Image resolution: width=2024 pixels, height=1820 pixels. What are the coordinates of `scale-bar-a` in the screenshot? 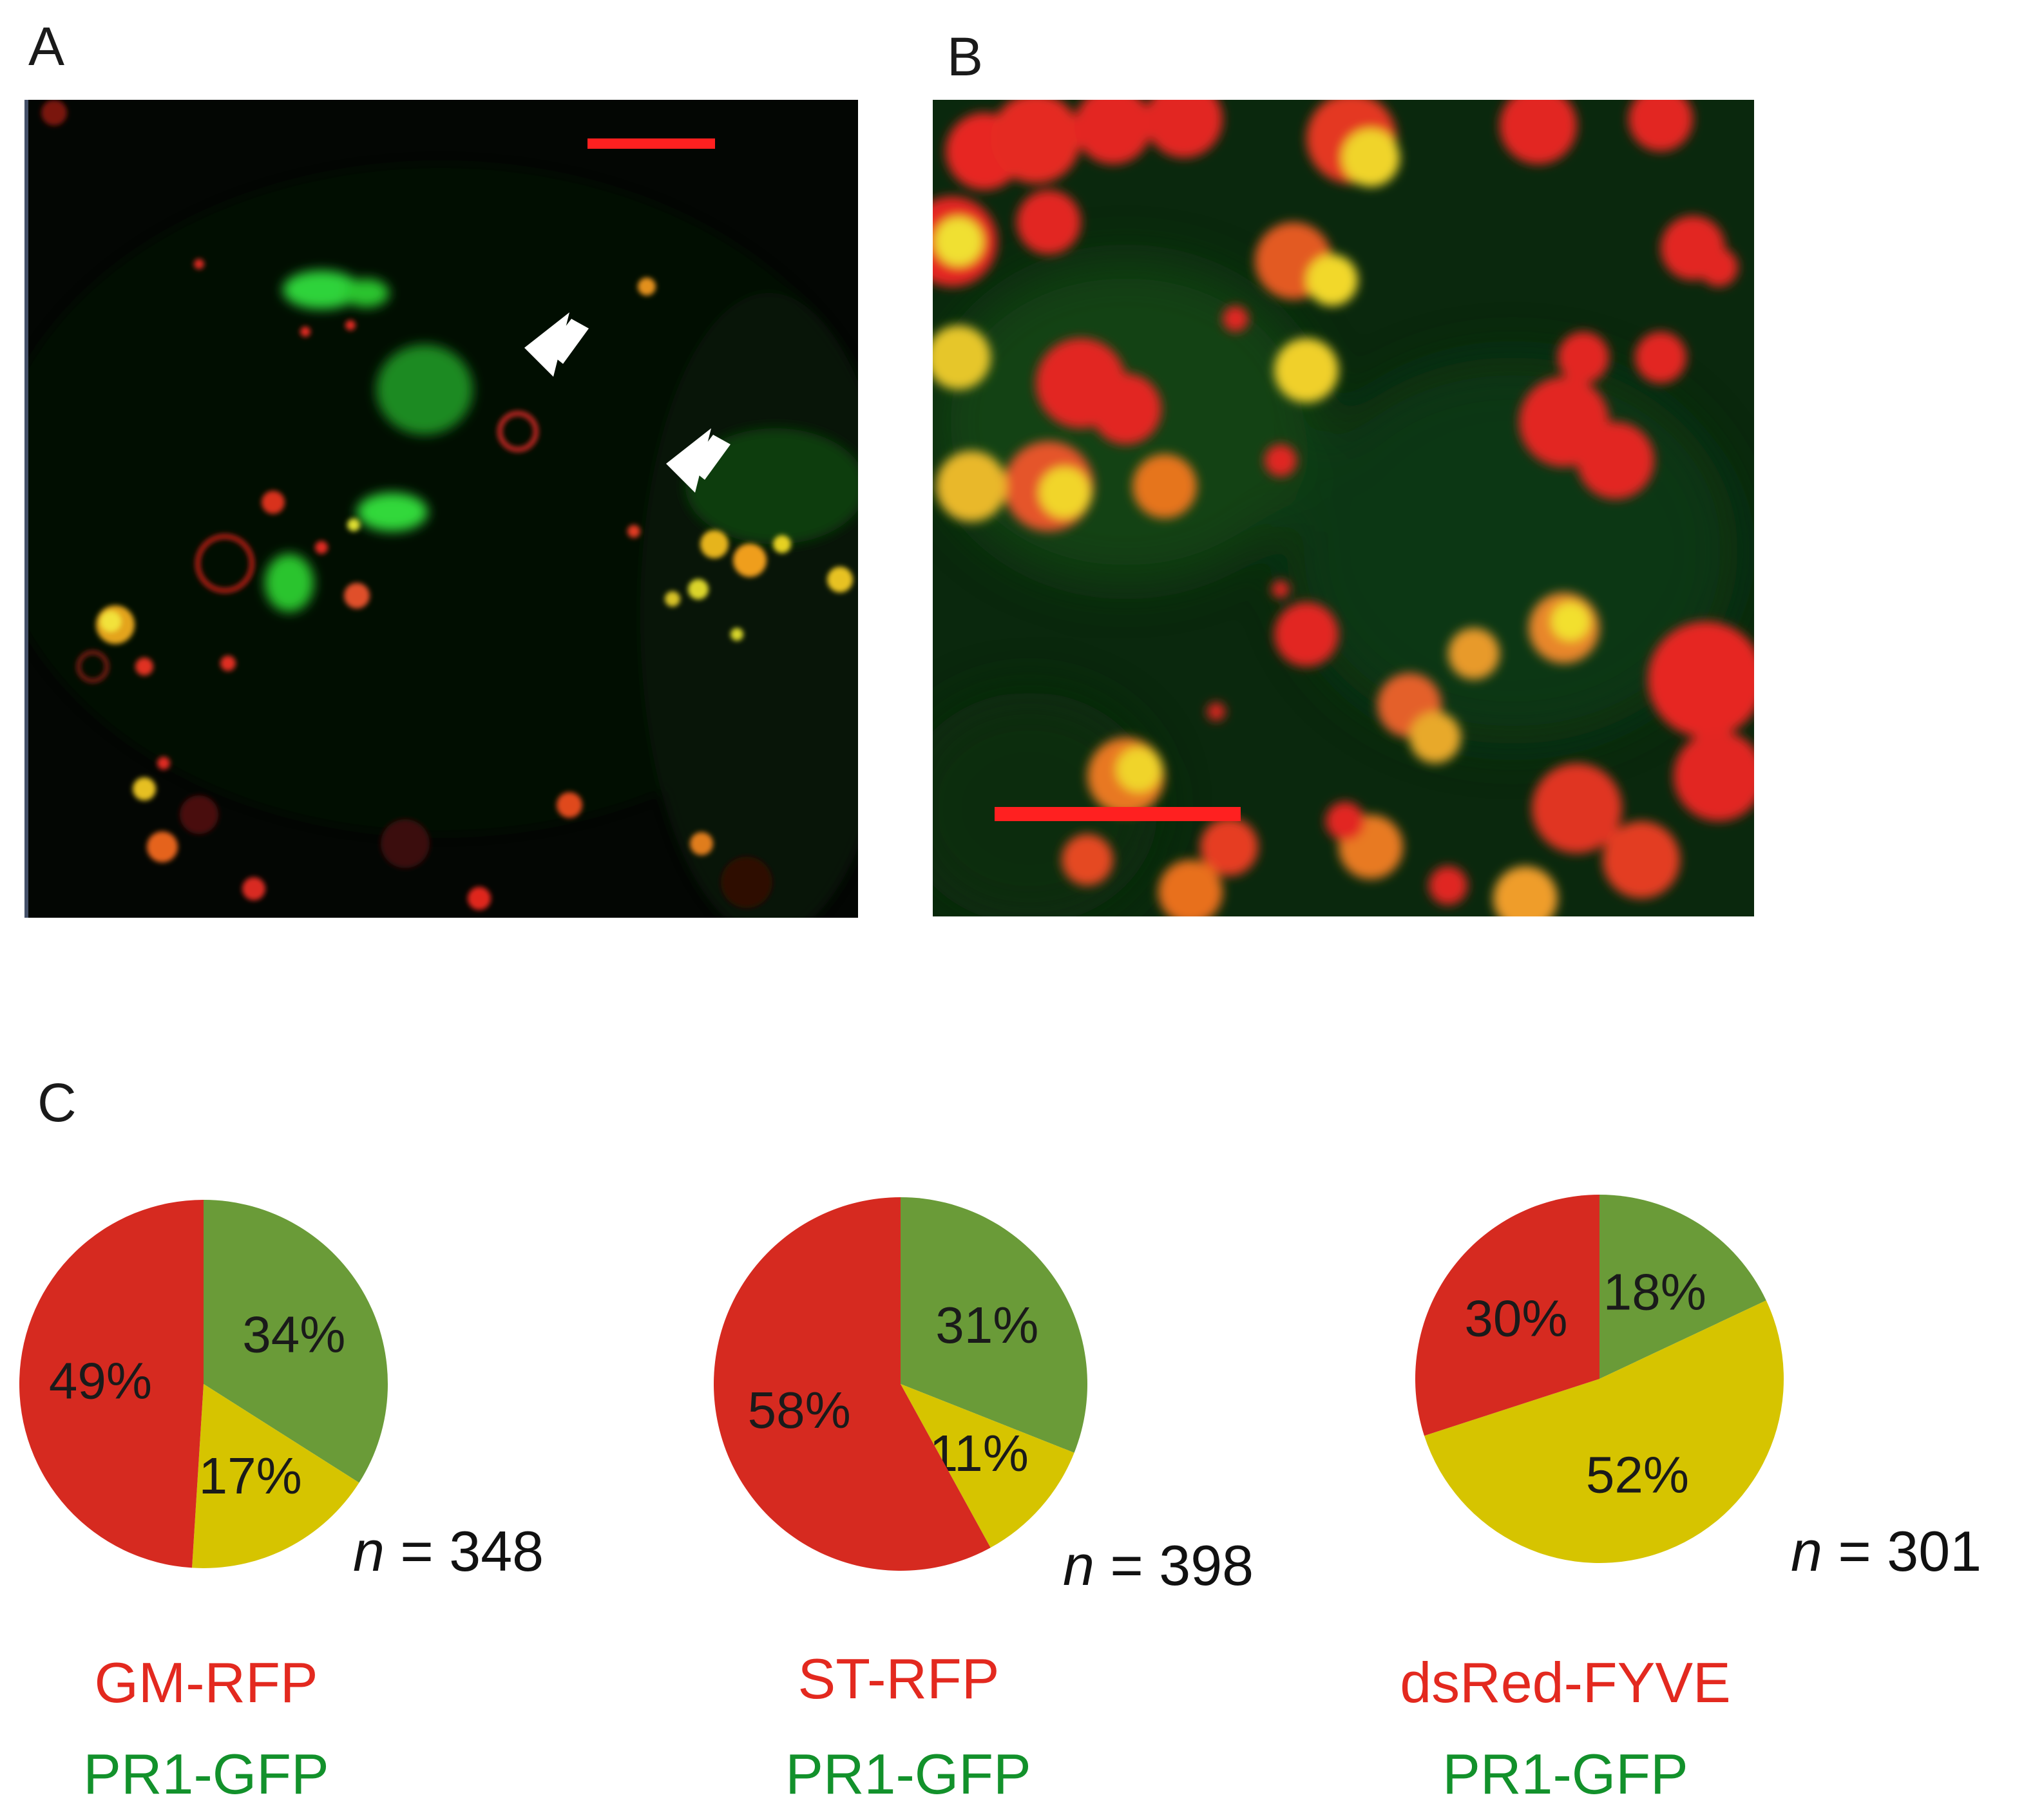 It's located at (651, 144).